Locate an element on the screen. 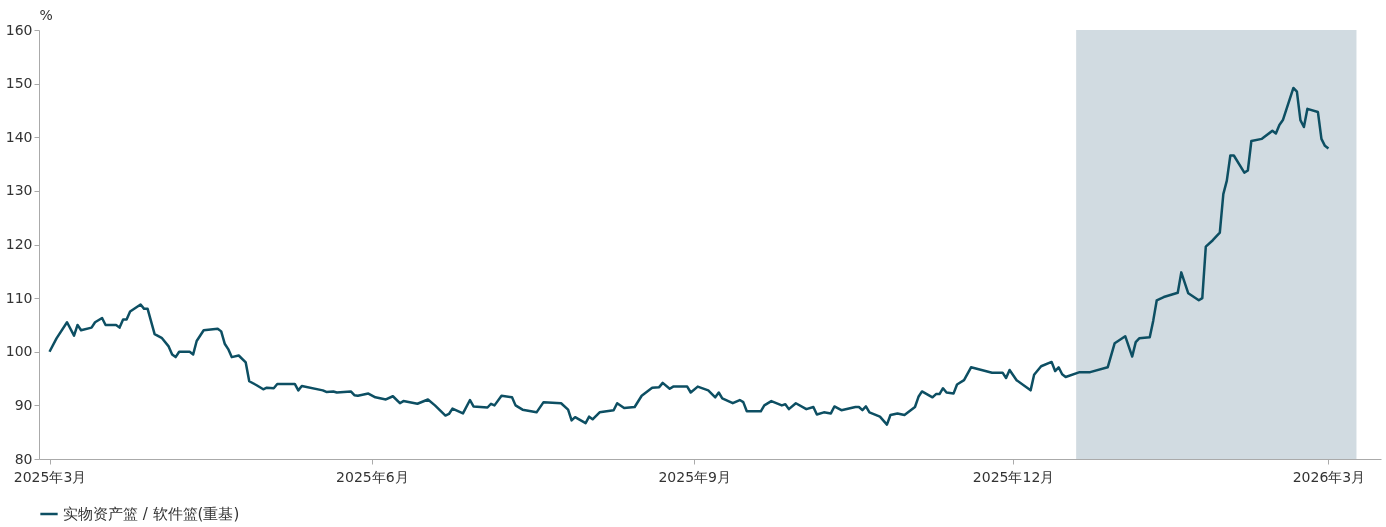  y-axis-title: % is located at coordinates (46, 14).